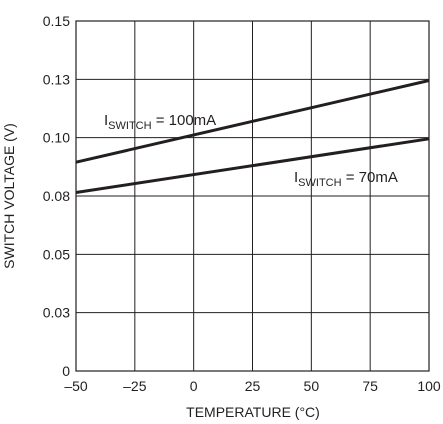 The width and height of the screenshot is (443, 424). What do you see at coordinates (106, 120) in the screenshot?
I see `series-label-100ma-main: I` at bounding box center [106, 120].